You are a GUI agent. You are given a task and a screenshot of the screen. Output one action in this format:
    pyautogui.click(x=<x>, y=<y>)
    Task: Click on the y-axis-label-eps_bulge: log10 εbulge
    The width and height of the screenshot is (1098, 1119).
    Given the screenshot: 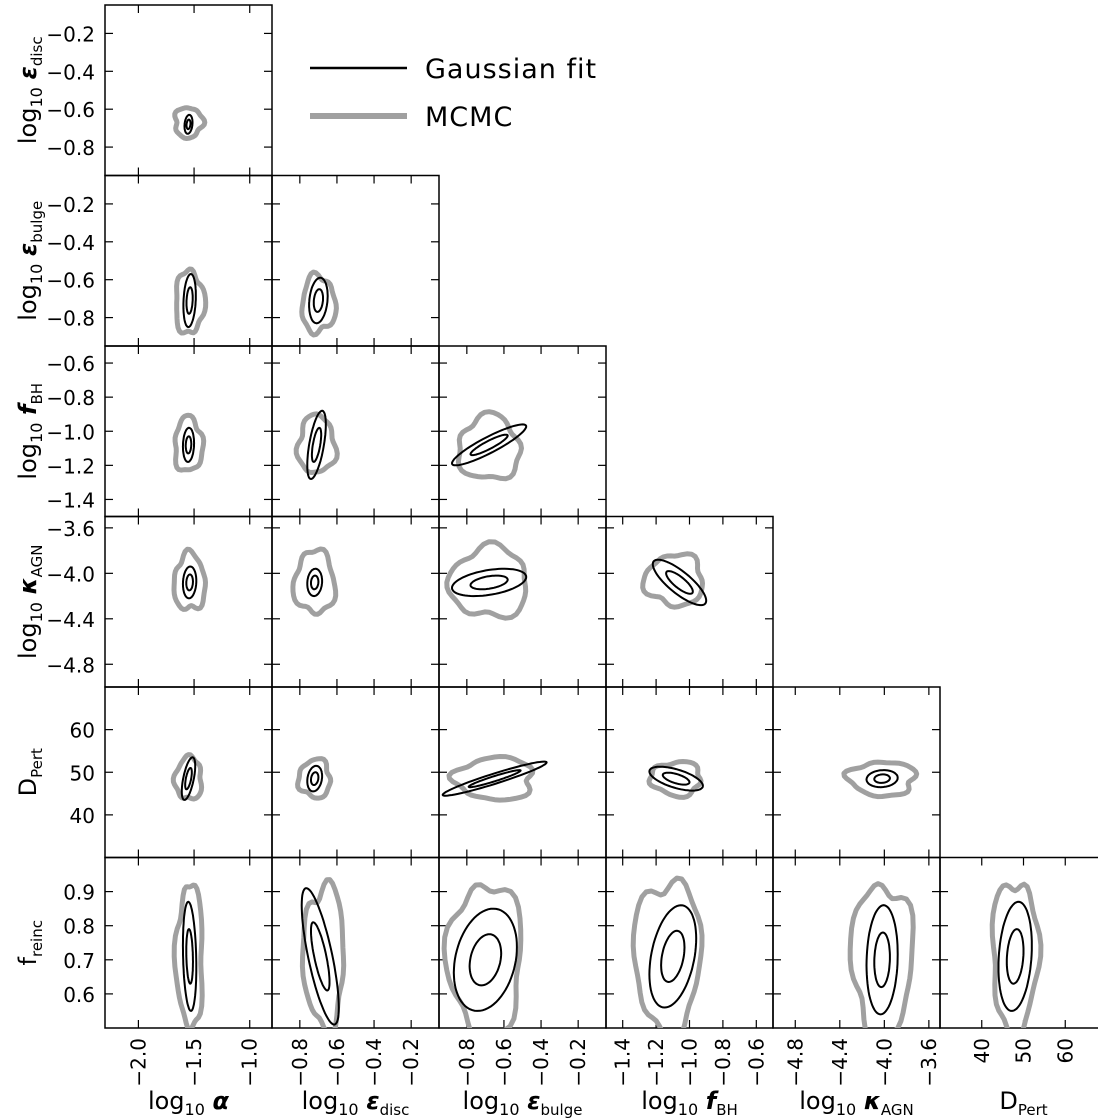 What is the action you would take?
    pyautogui.click(x=30, y=261)
    